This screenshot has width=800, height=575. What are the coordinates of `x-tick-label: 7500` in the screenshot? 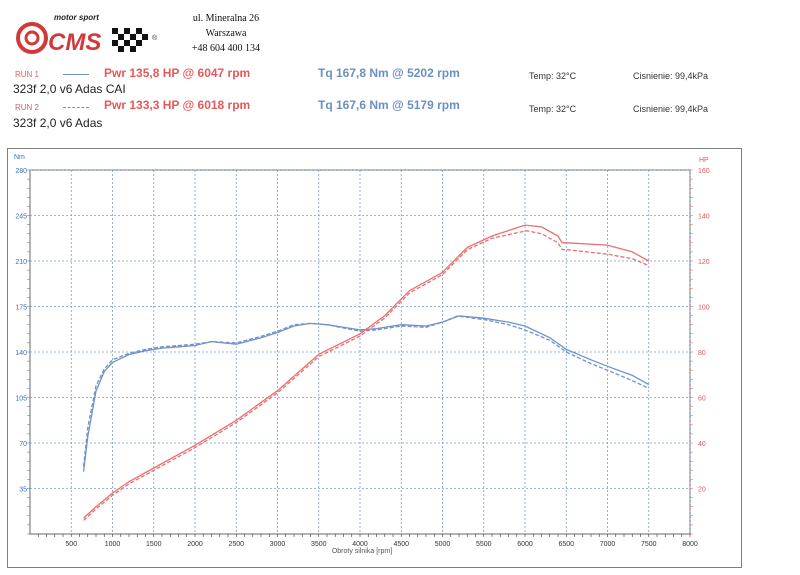 It's located at (649, 544).